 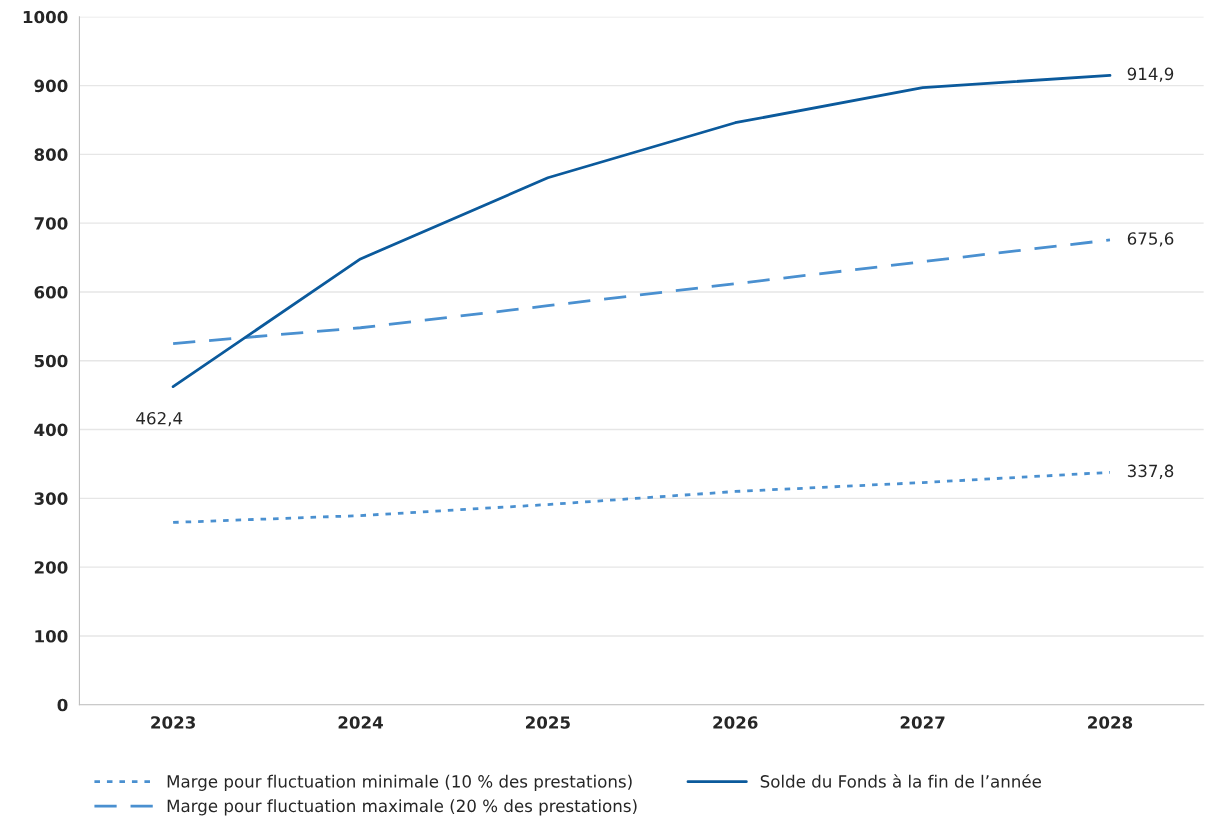 What do you see at coordinates (51, 636) in the screenshot?
I see `y-tick-label: 100` at bounding box center [51, 636].